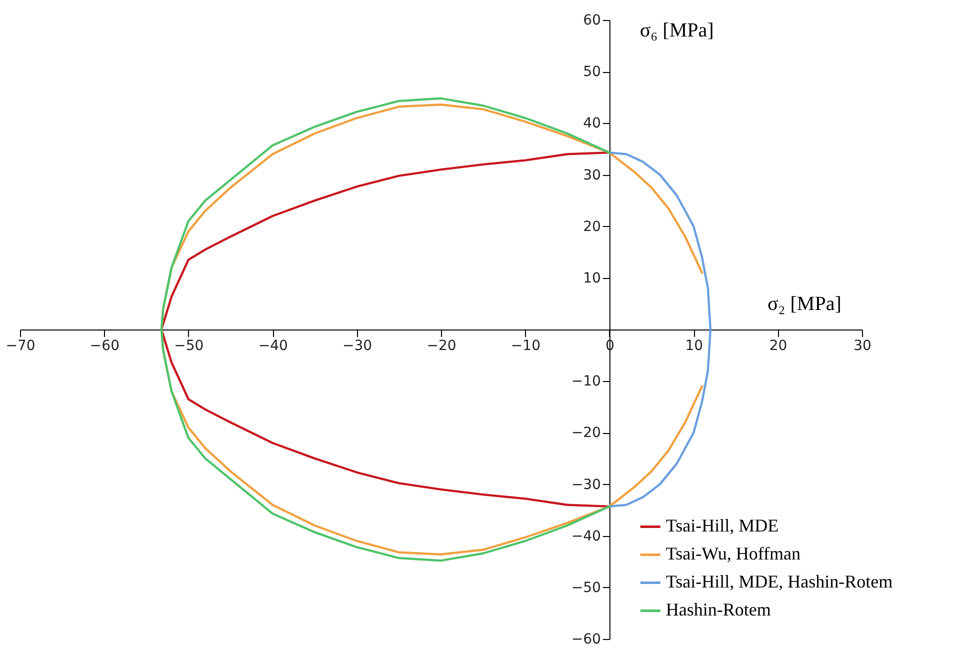 Image resolution: width=969 pixels, height=649 pixels. Describe the element at coordinates (592, 278) in the screenshot. I see `y-tick-label: 10` at that location.